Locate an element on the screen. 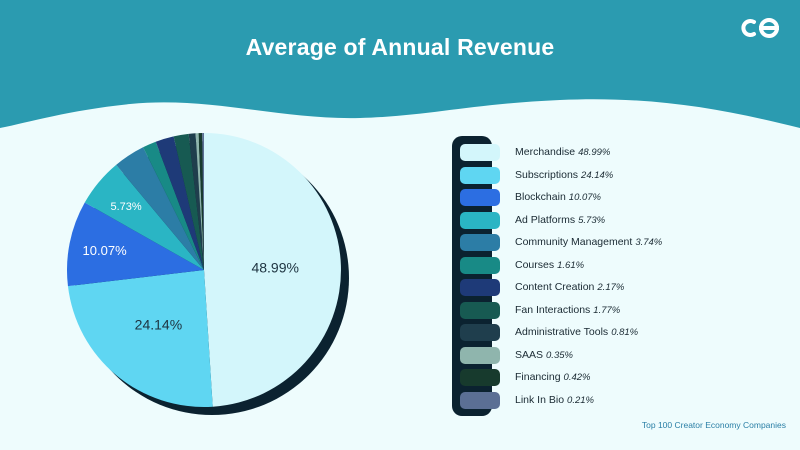  source-note: Top 100 Creator Economy Companies is located at coordinates (713, 425).